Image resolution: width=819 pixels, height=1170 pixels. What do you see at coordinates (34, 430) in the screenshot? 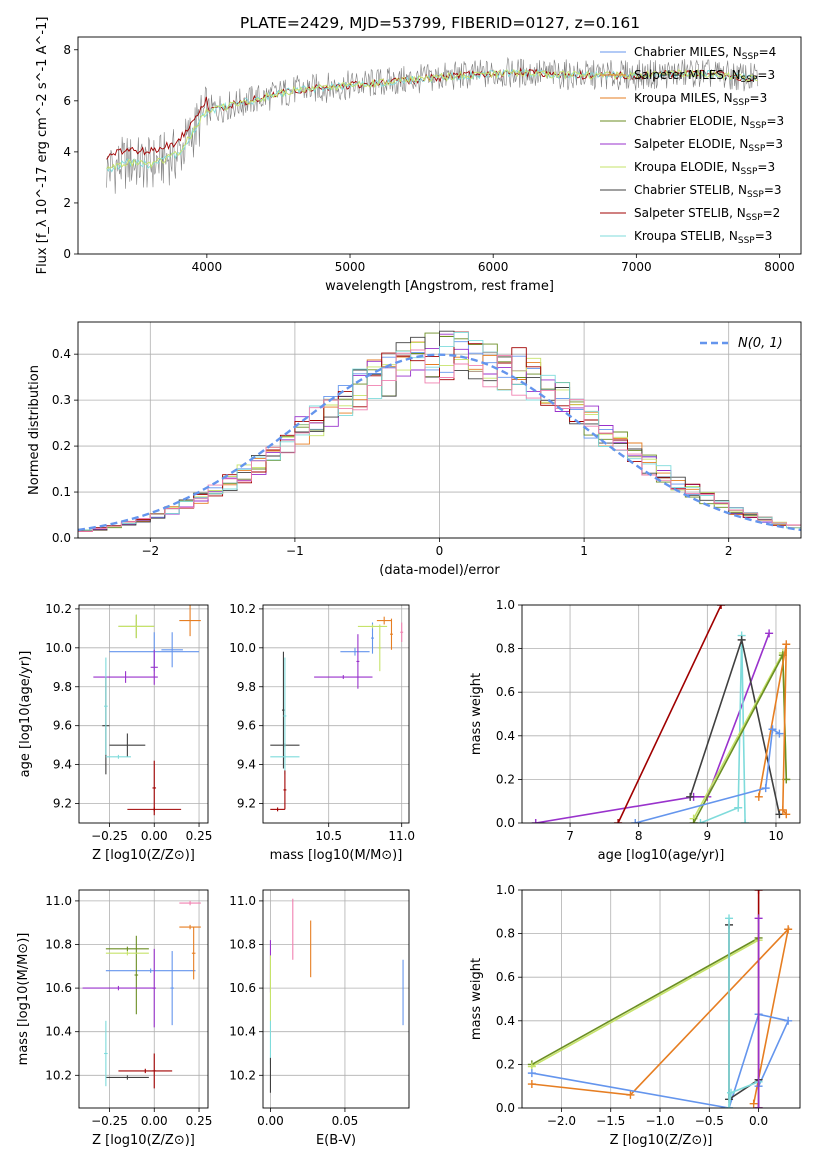
I see `y-axis-label: Normed distribution` at bounding box center [34, 430].